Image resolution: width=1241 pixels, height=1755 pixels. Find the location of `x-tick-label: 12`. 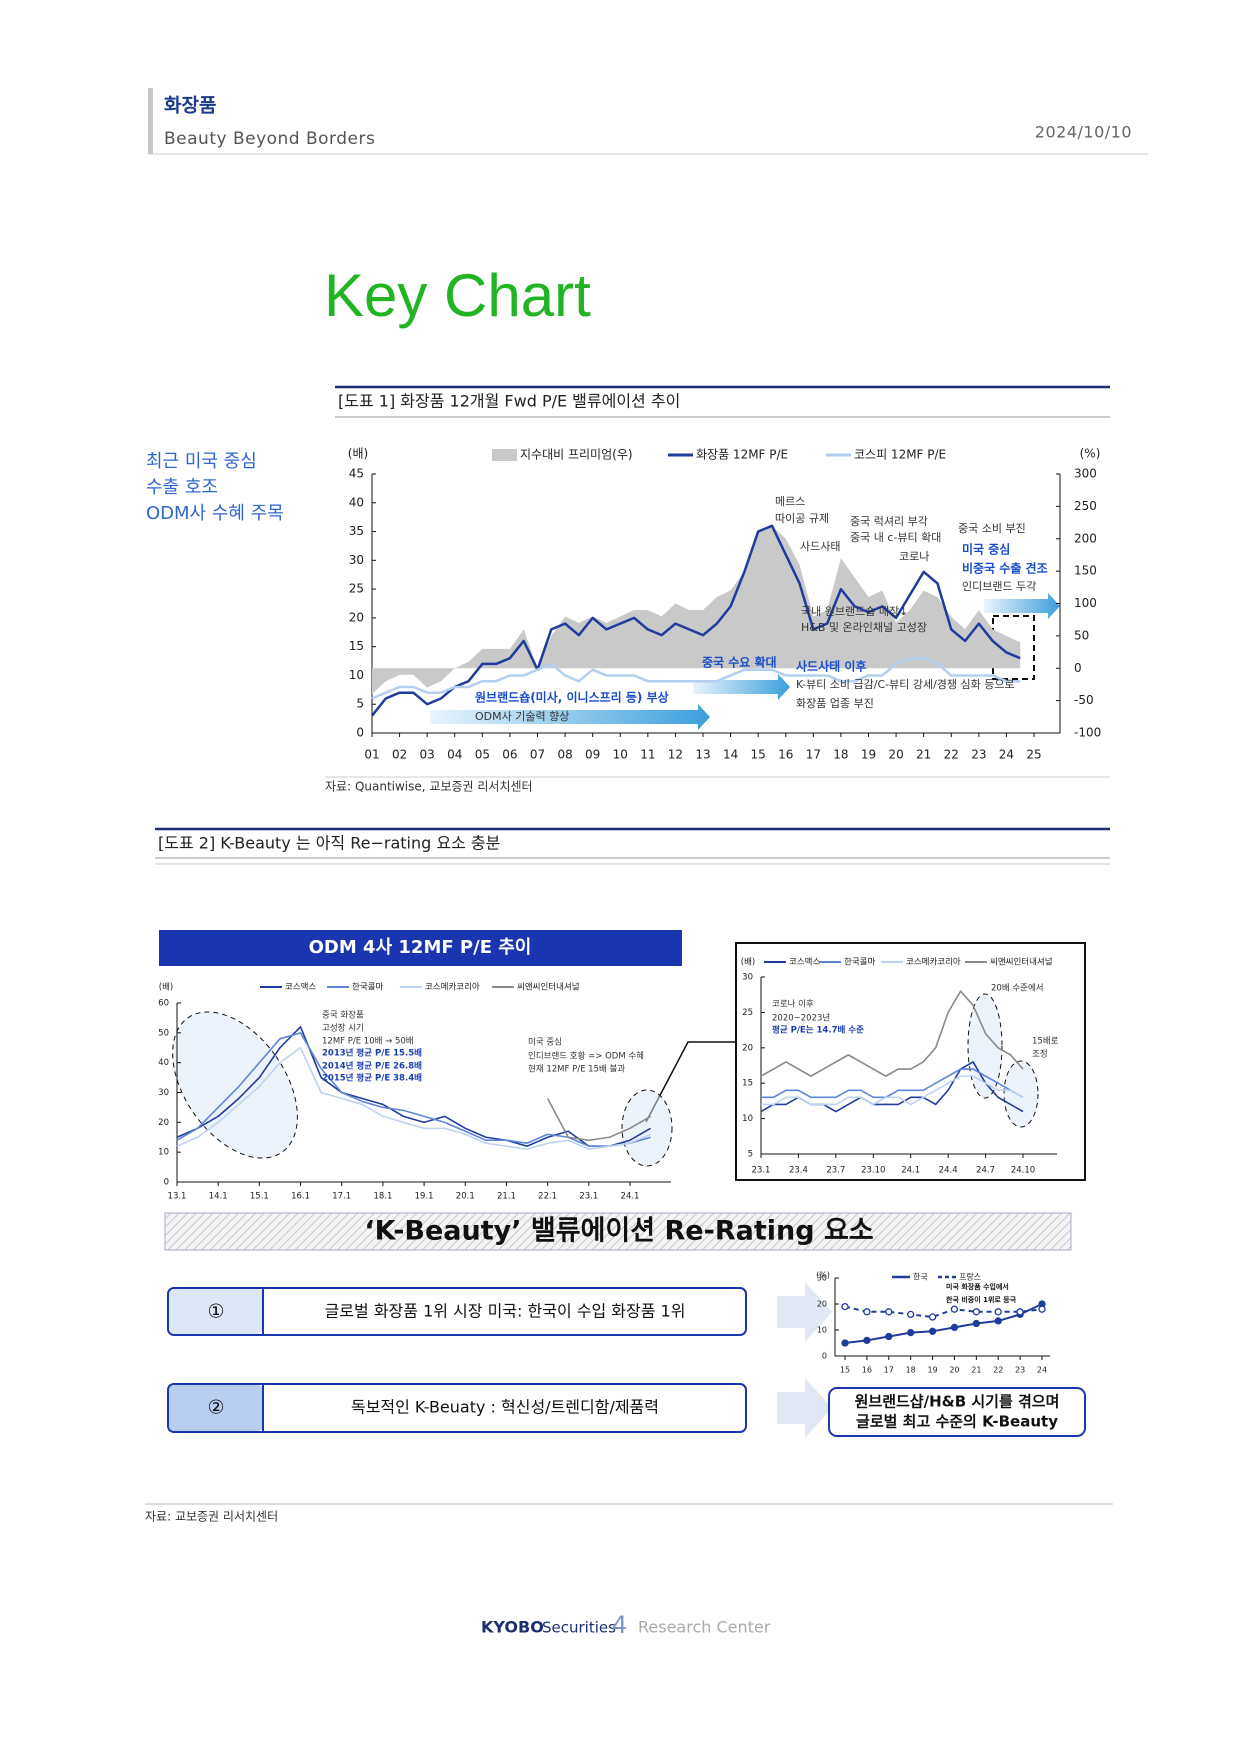

x-tick-label: 12 is located at coordinates (675, 755).